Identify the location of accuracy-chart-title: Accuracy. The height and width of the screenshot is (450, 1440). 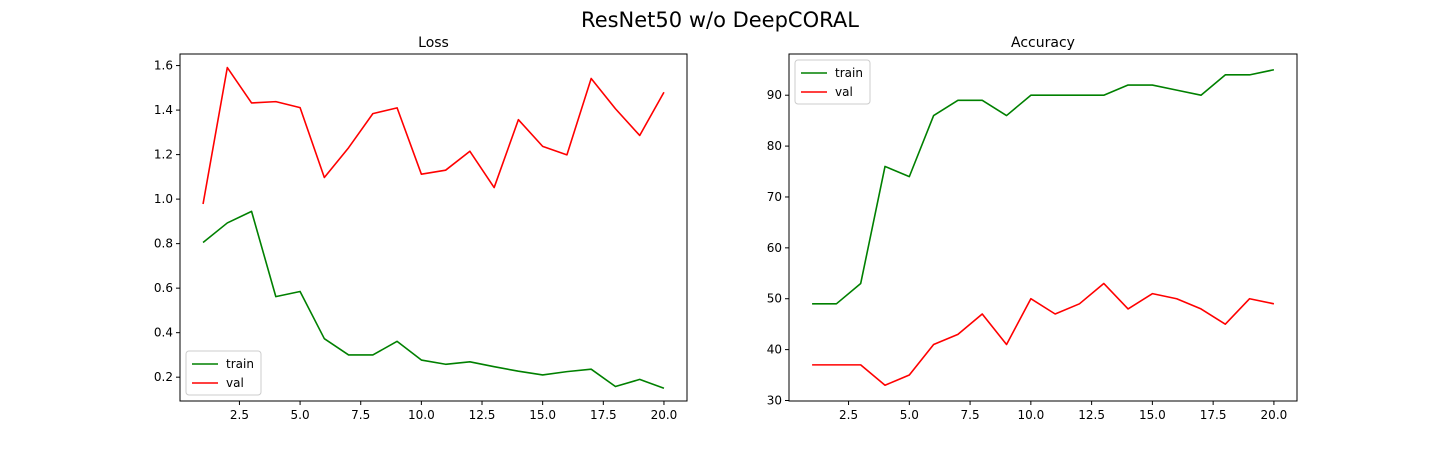
(1043, 43).